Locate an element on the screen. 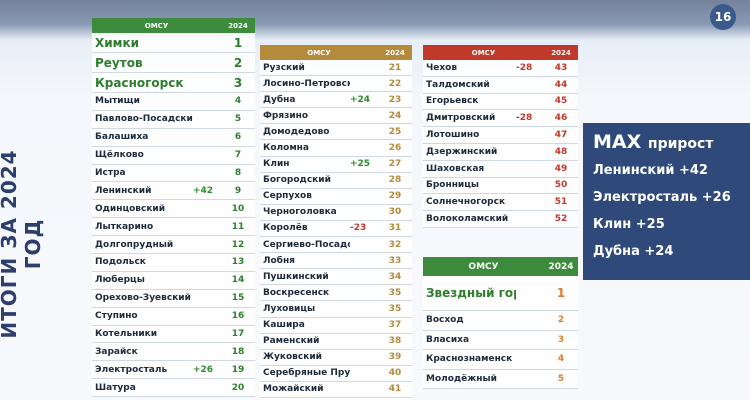 This screenshot has width=750, height=400. change: +26 is located at coordinates (203, 369).